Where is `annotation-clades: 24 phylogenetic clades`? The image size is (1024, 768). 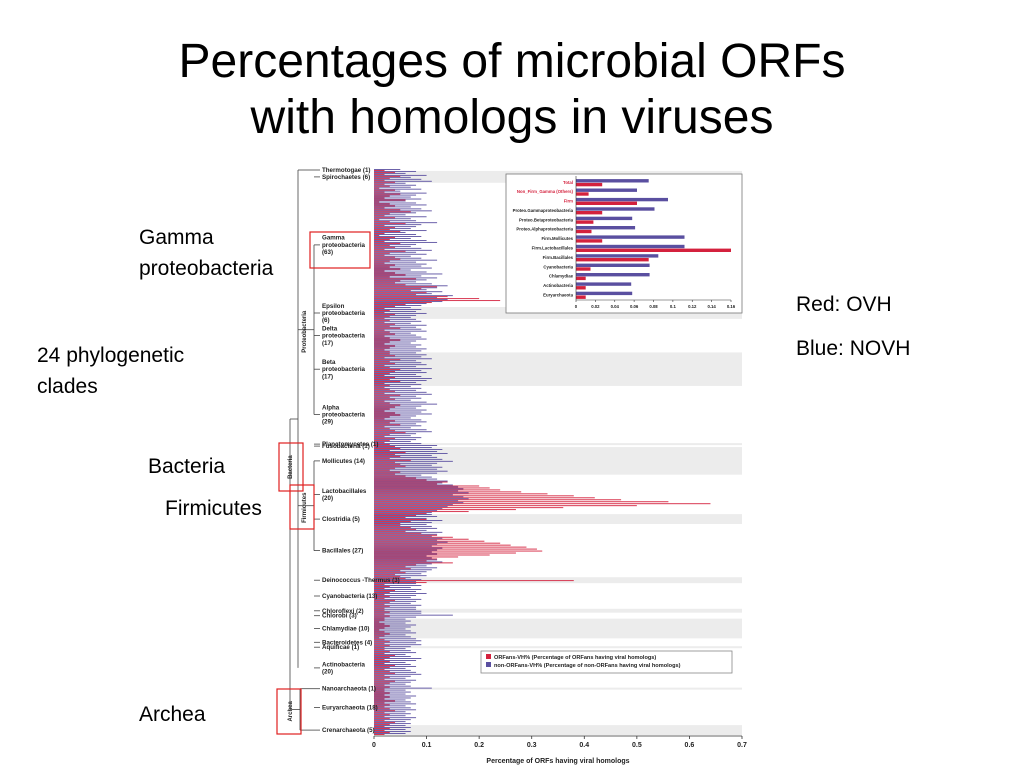
annotation-clades: 24 phylogenetic clades is located at coordinates (110, 371).